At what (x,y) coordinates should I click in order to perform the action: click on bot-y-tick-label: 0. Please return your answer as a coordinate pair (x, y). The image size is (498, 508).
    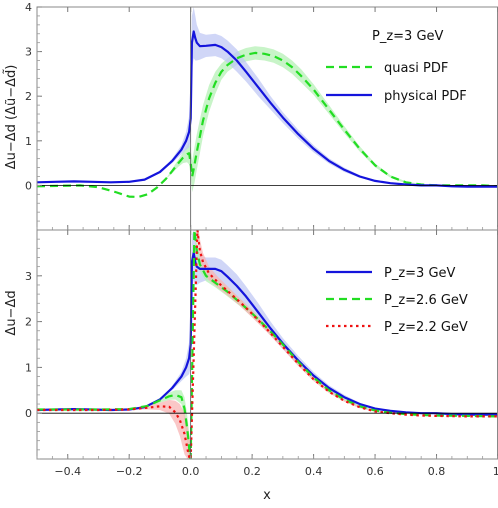
    Looking at the image, I should click on (28, 413).